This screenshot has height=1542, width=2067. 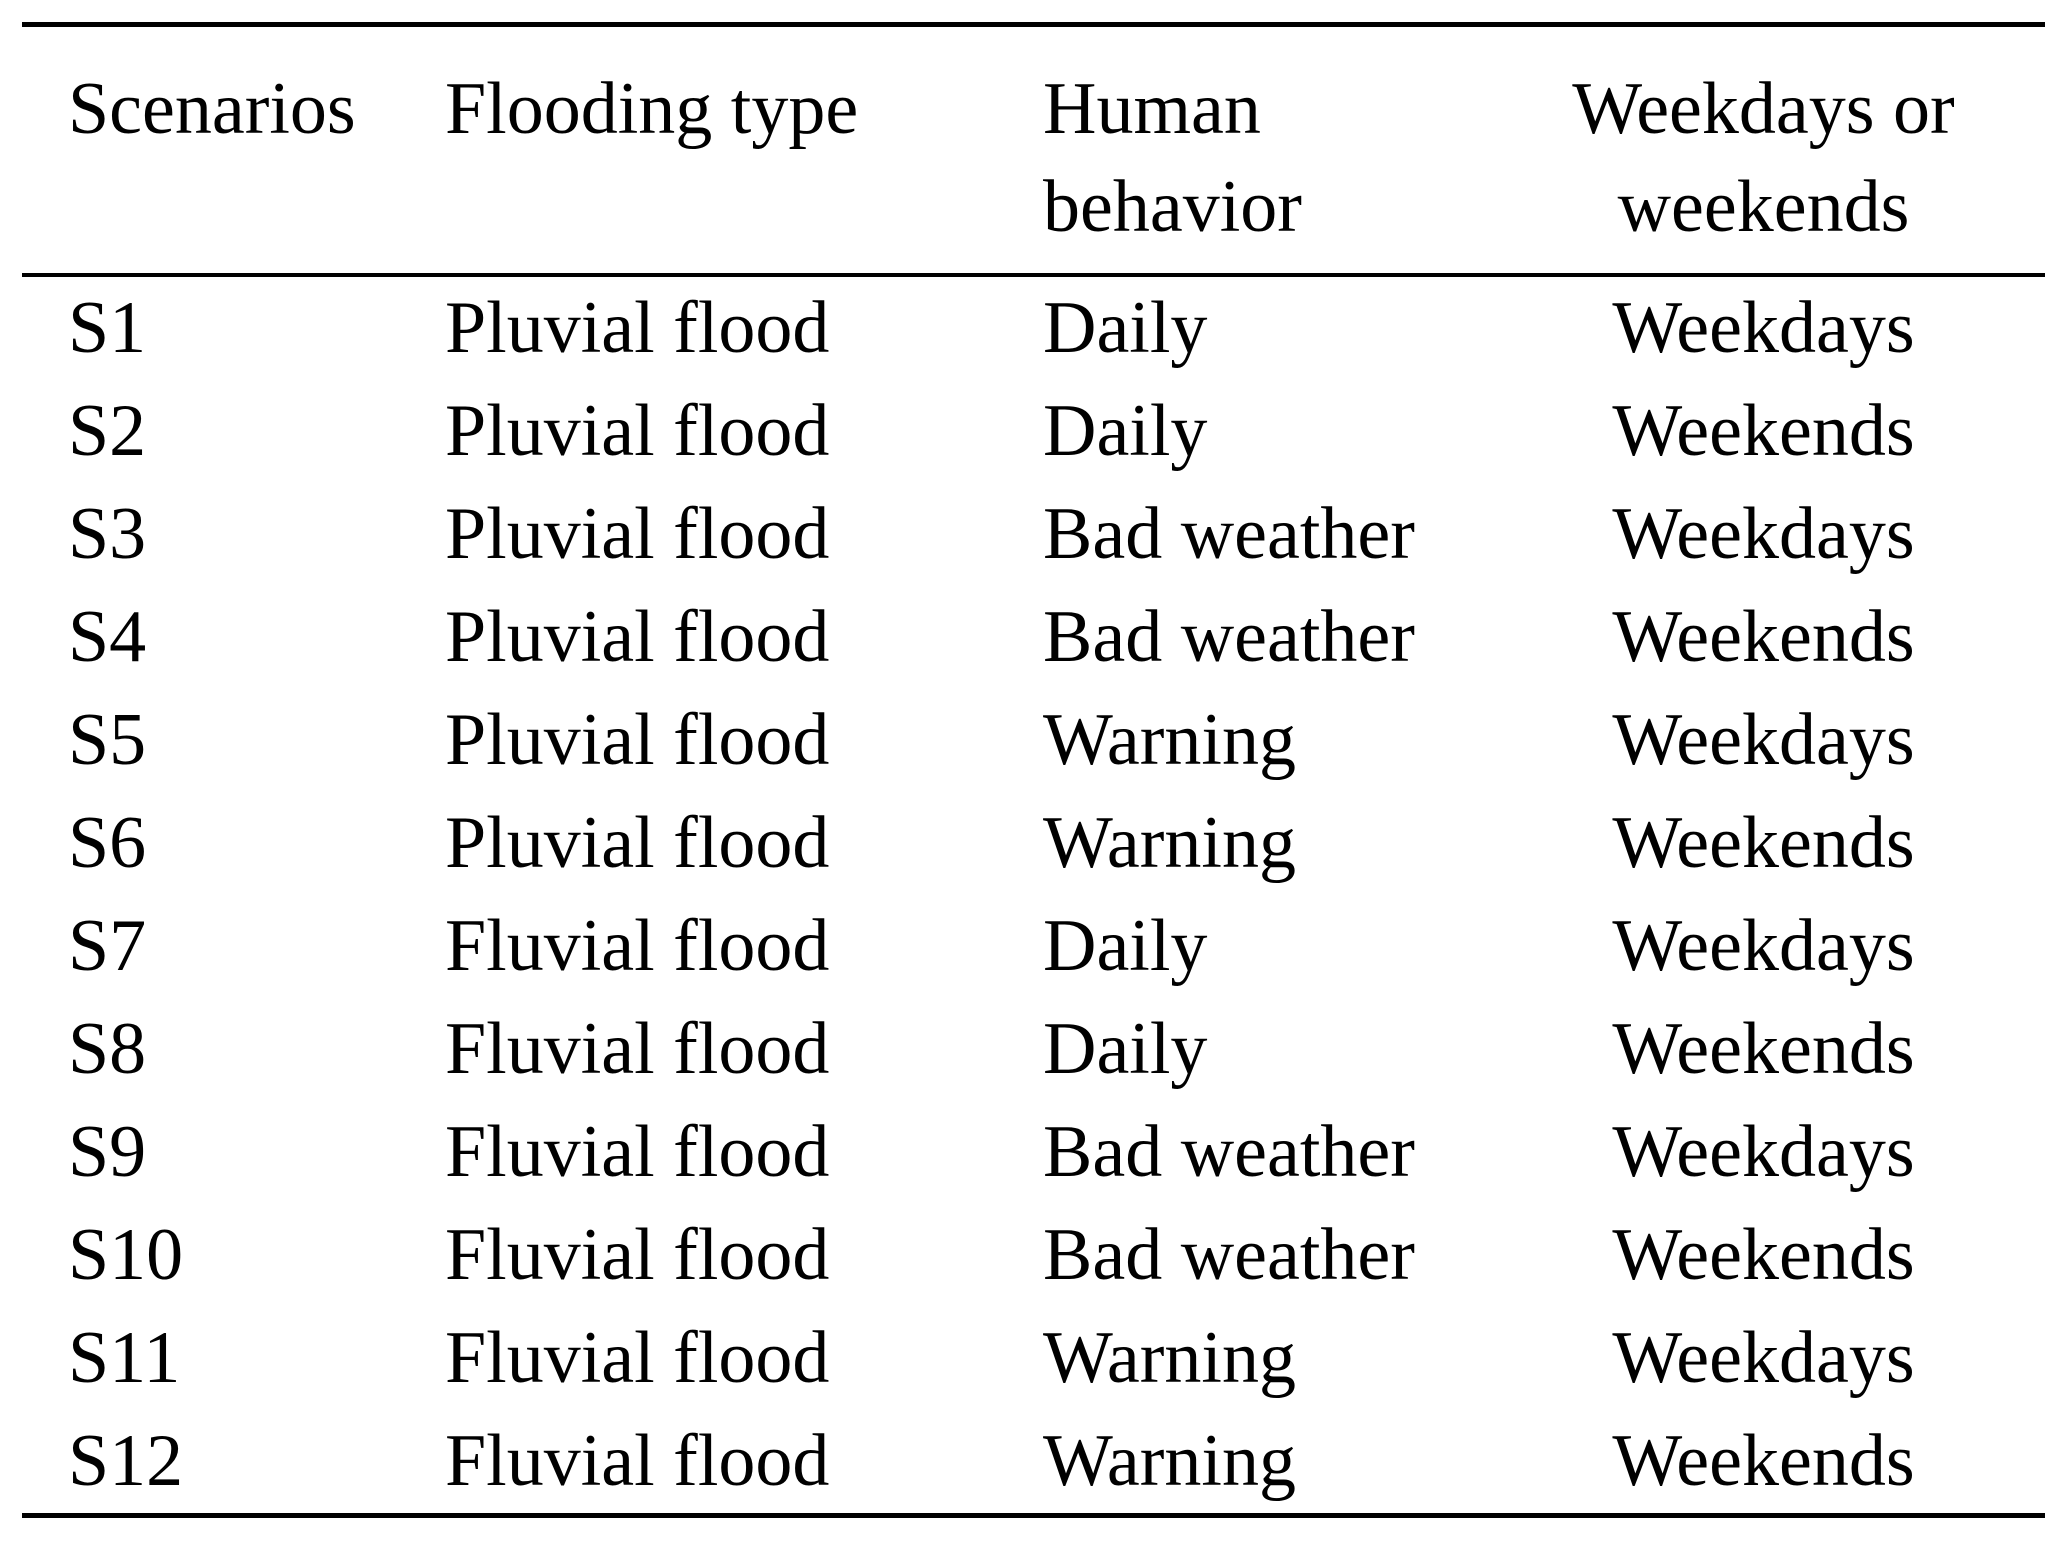 What do you see at coordinates (107, 534) in the screenshot?
I see `cell-scenario: S3` at bounding box center [107, 534].